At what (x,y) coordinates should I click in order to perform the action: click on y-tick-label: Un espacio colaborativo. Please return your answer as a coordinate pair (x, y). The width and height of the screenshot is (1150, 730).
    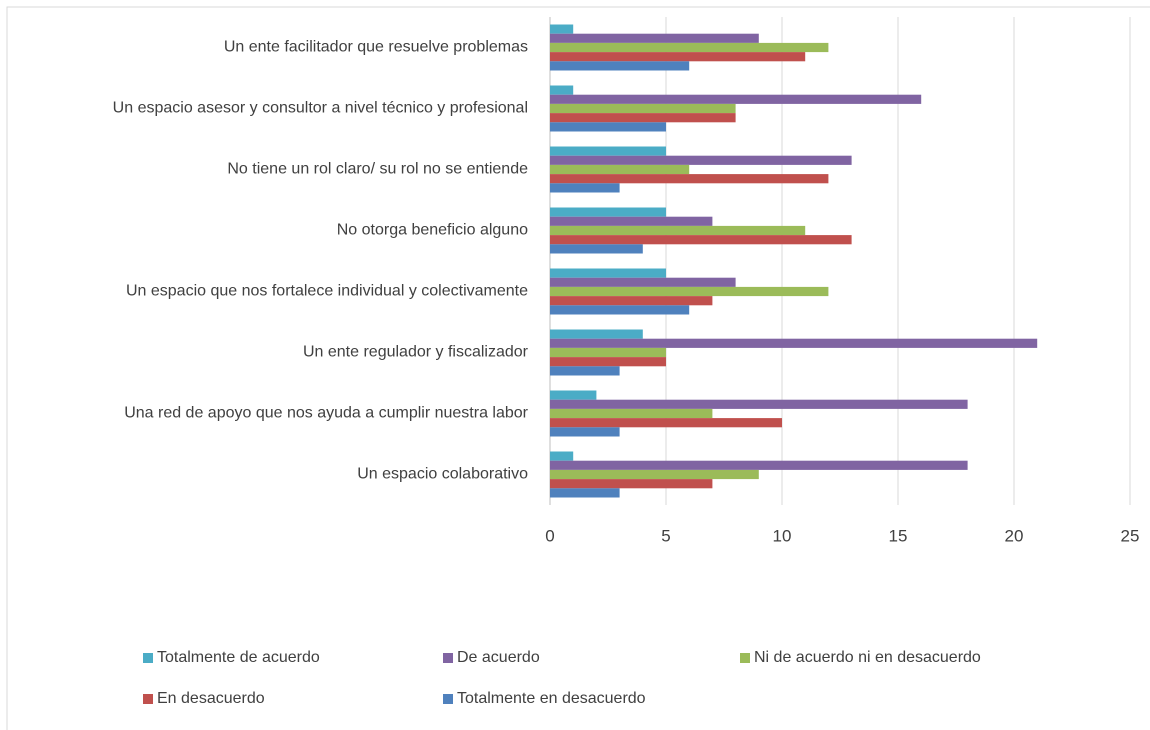
    Looking at the image, I should click on (442, 474).